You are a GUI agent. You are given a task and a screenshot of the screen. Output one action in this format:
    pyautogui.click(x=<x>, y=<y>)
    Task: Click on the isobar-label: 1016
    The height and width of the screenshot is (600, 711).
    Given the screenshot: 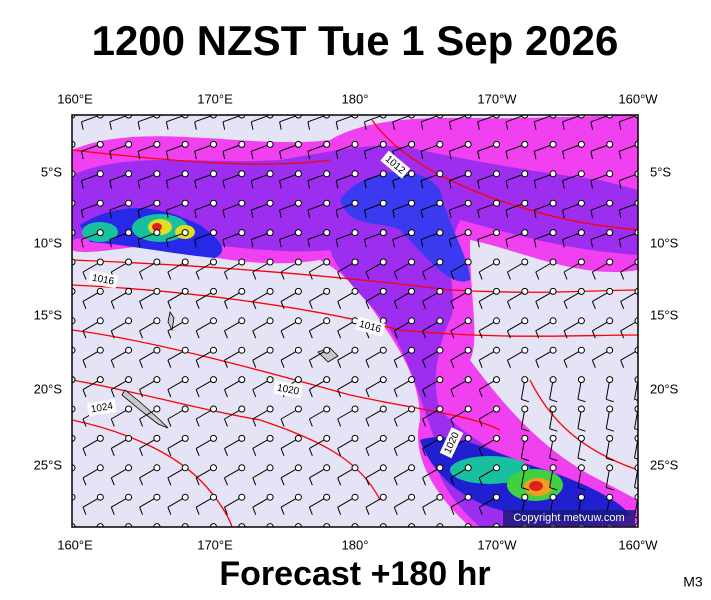 What is the action you would take?
    pyautogui.click(x=103, y=279)
    